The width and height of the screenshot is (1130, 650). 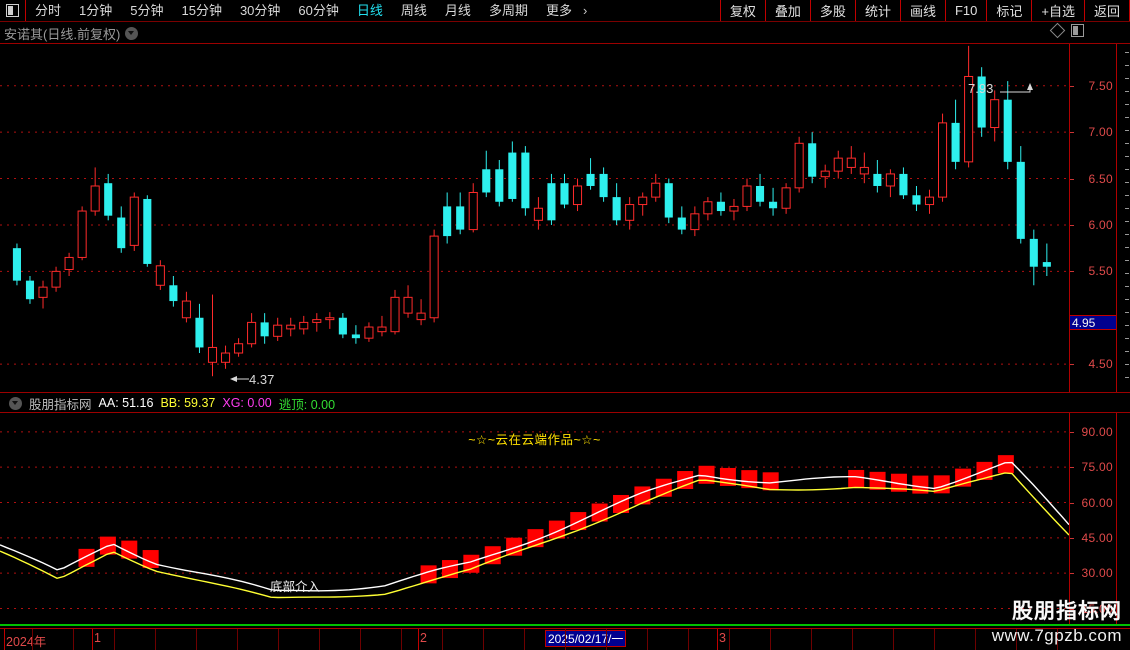 What do you see at coordinates (508, 10) in the screenshot?
I see `period-tab-9: 多周期` at bounding box center [508, 10].